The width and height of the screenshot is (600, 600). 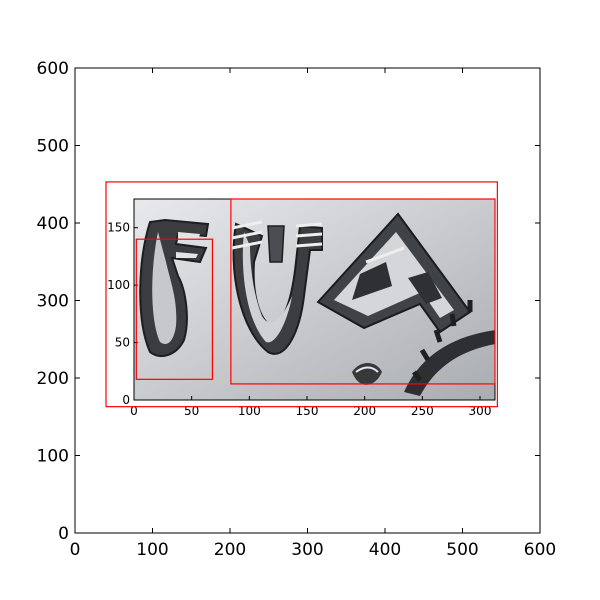 I want to click on inset-y-tick-label: 50, so click(x=122, y=343).